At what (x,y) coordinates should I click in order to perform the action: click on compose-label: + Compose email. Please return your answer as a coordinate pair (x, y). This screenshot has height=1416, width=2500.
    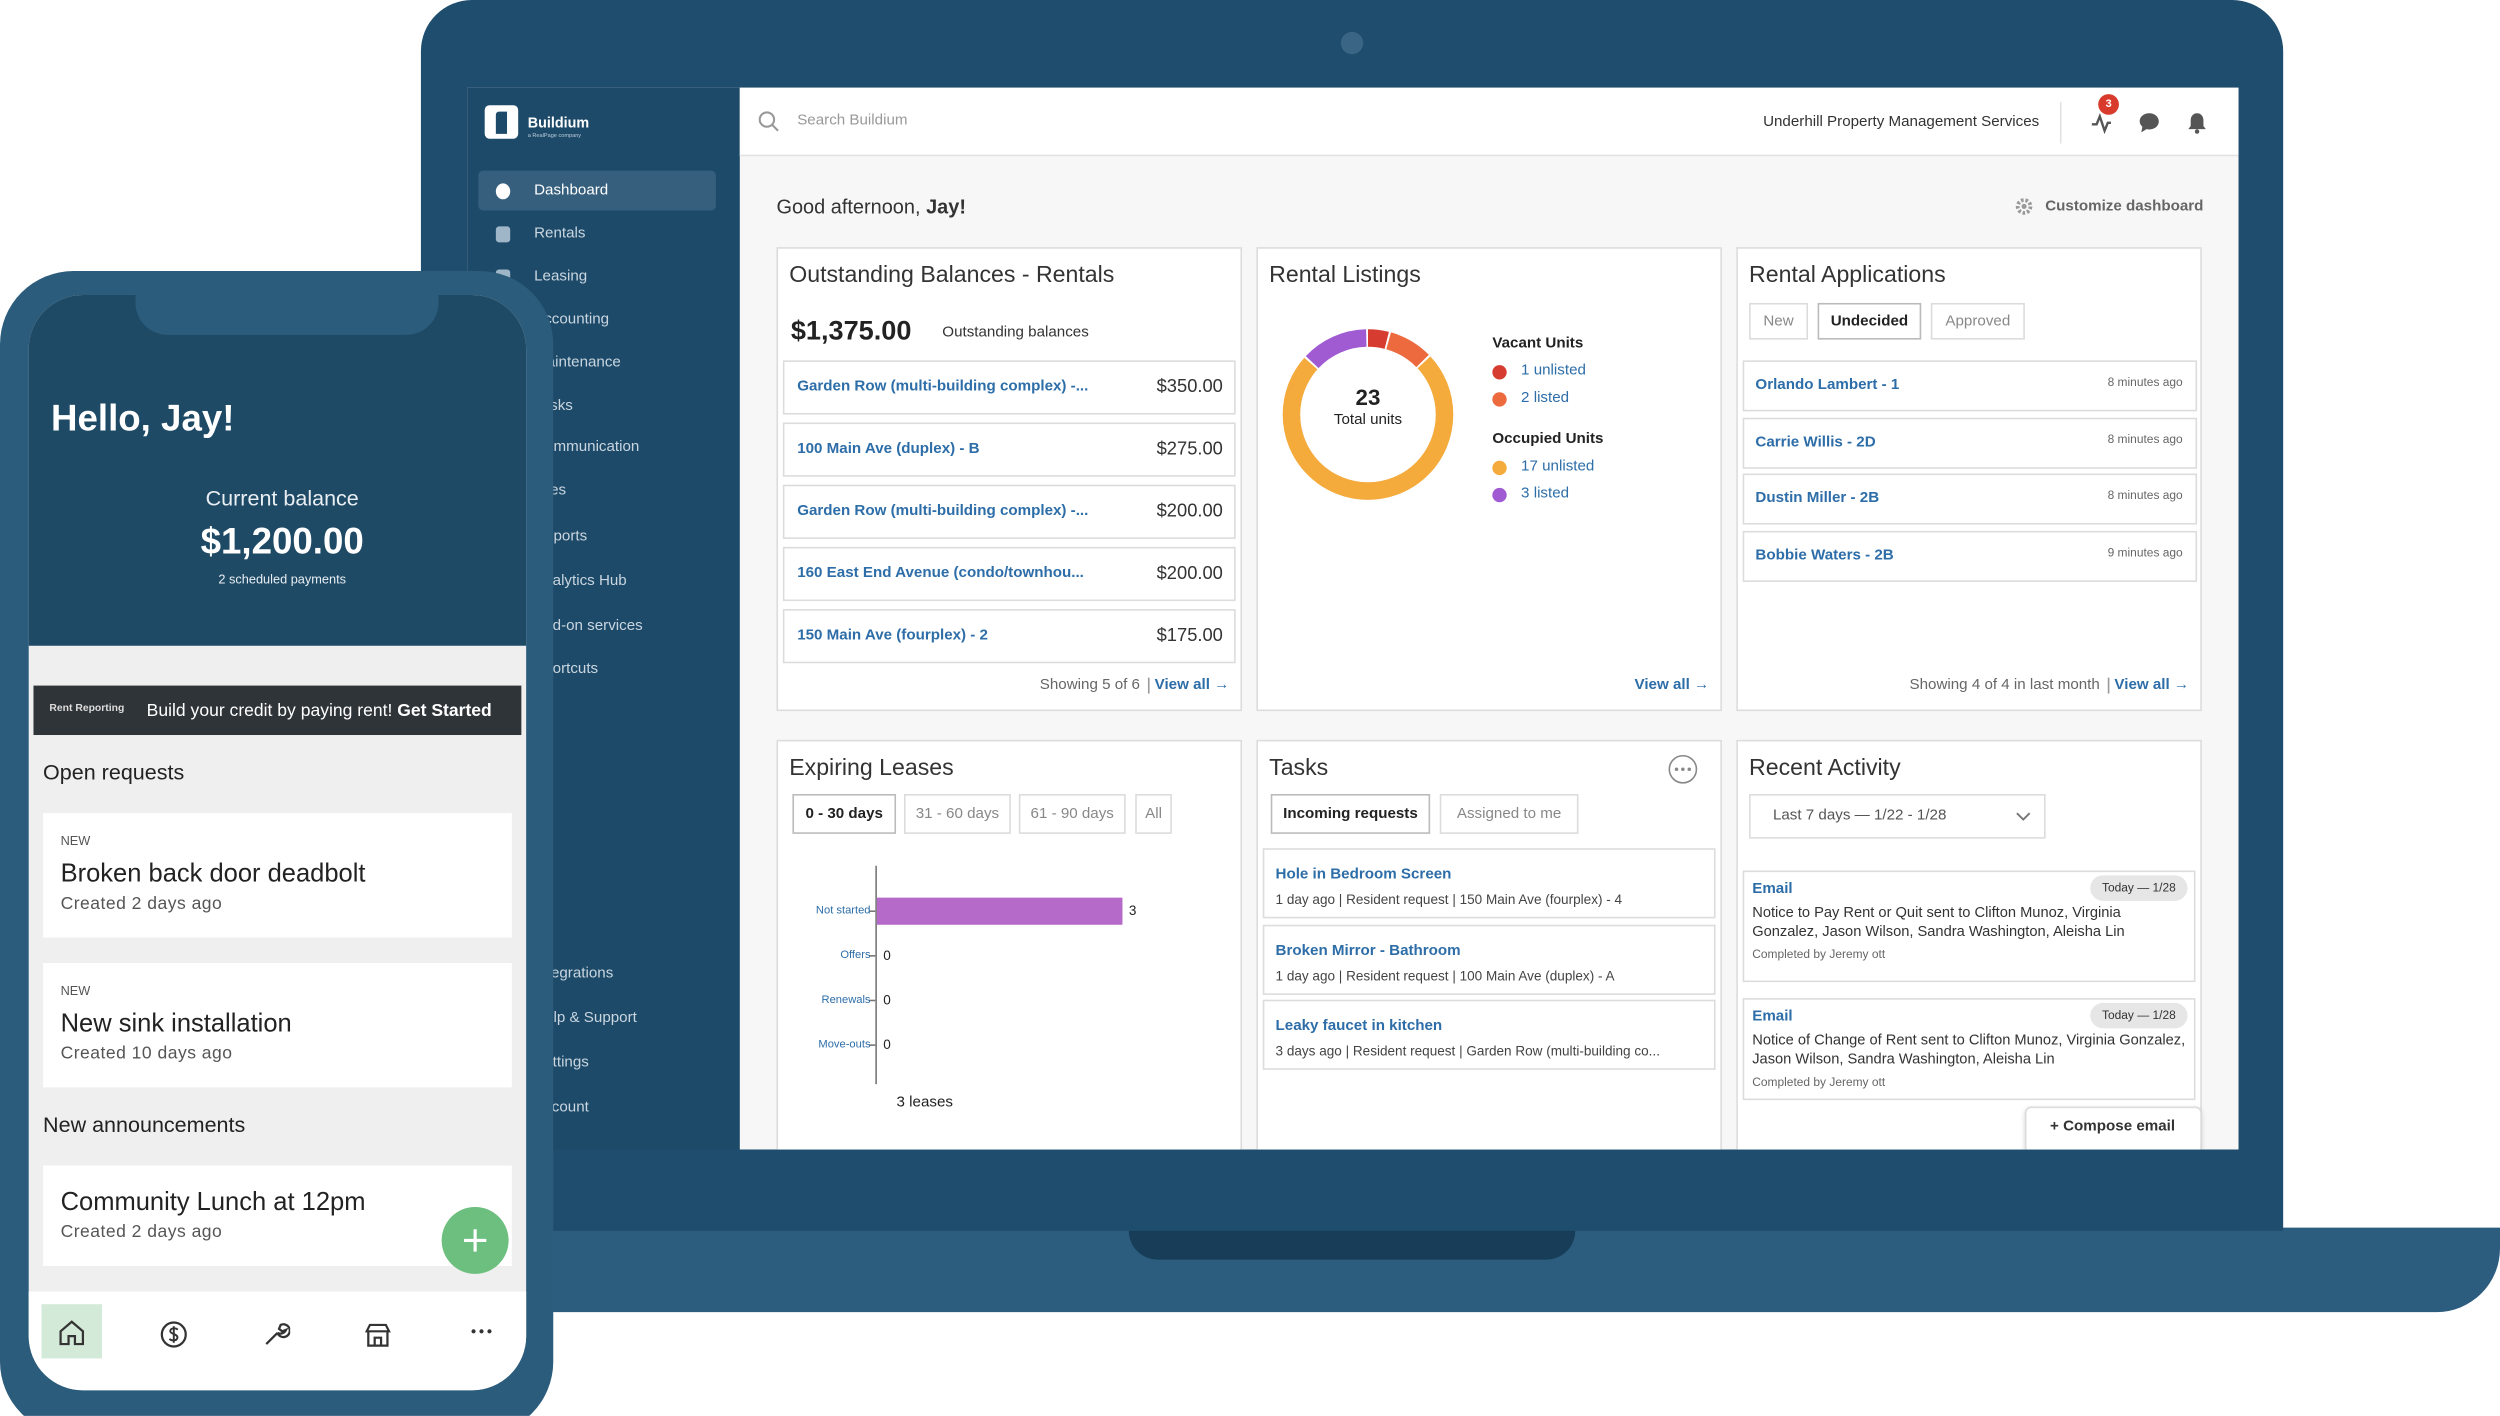
    Looking at the image, I should click on (2113, 1126).